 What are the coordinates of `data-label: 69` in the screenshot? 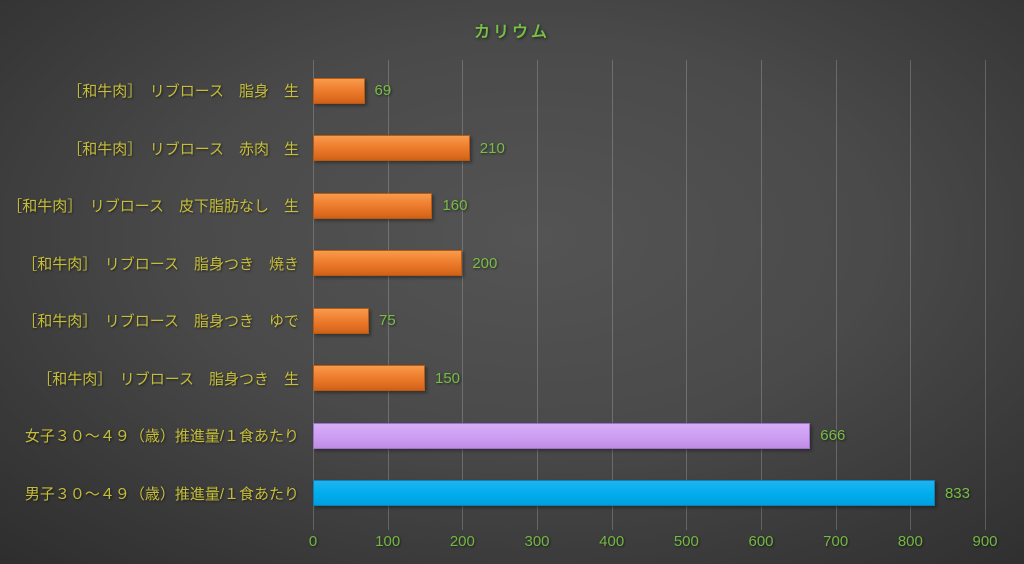 It's located at (383, 91).